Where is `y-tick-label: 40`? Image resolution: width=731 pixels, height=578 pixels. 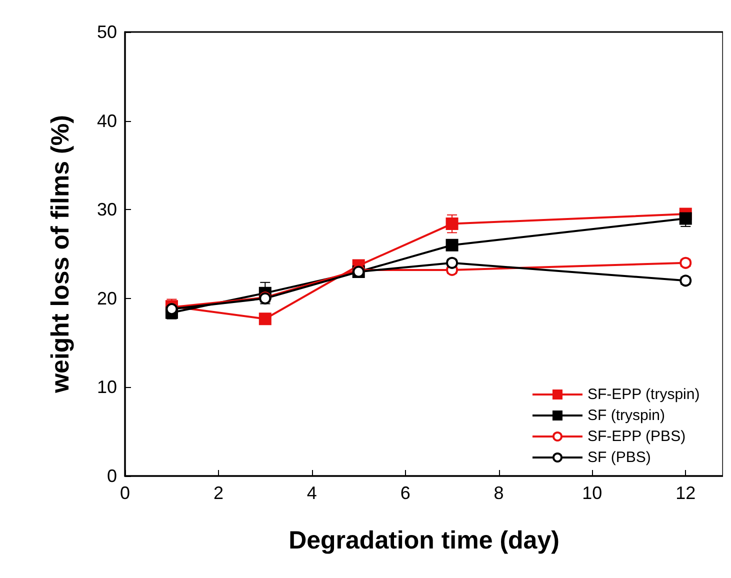 y-tick-label: 40 is located at coordinates (106, 120).